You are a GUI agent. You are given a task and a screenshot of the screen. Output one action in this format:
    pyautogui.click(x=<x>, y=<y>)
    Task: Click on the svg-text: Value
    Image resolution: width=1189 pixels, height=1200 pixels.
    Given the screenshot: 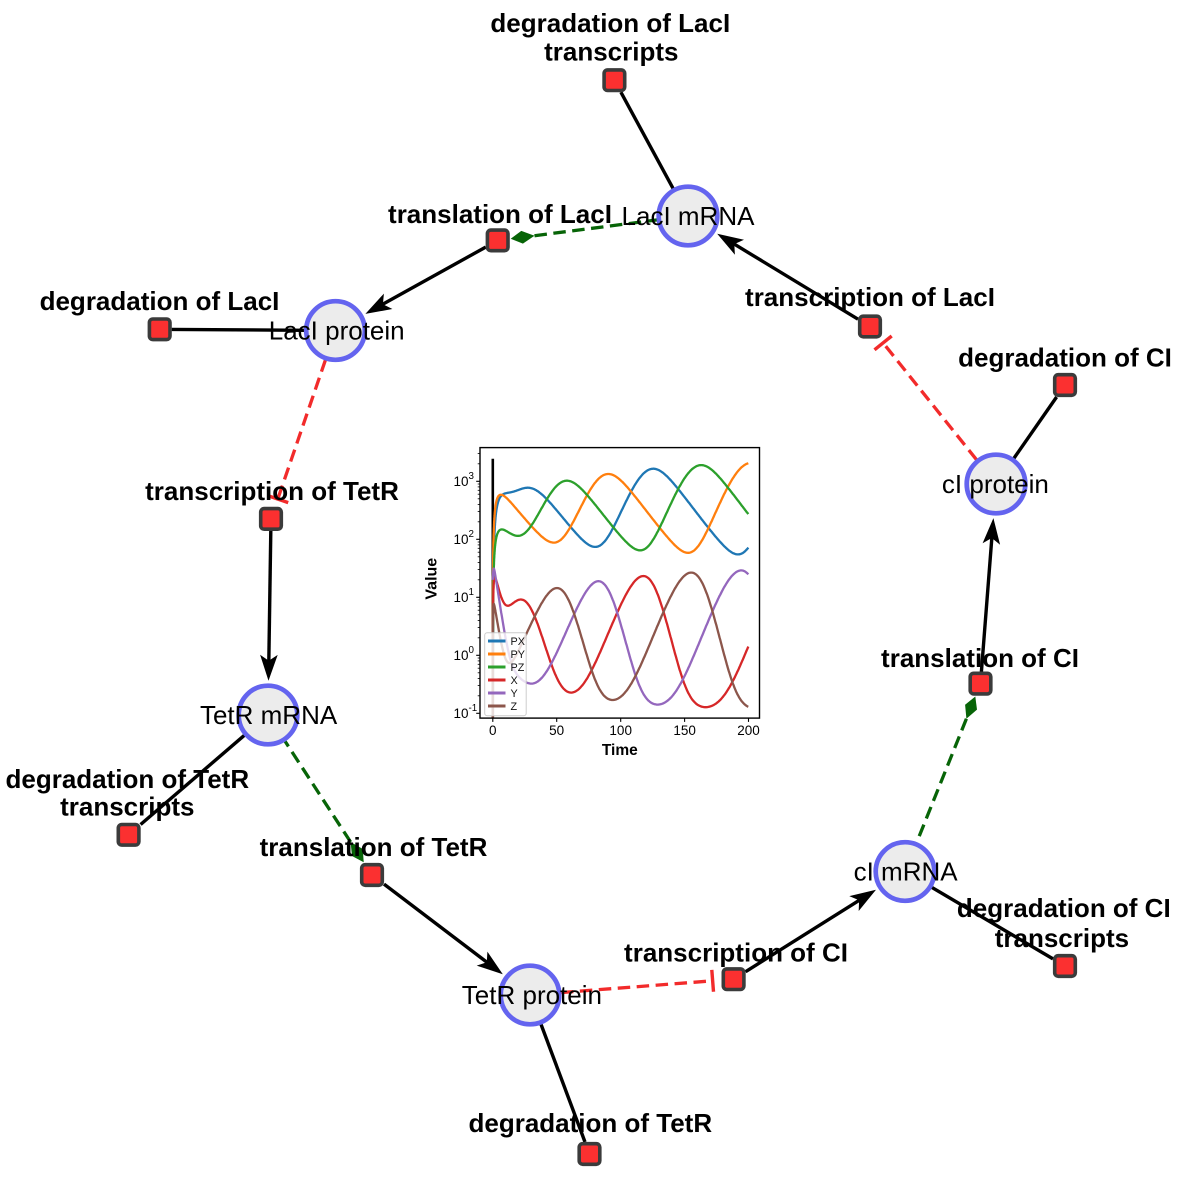 What is the action you would take?
    pyautogui.click(x=431, y=579)
    